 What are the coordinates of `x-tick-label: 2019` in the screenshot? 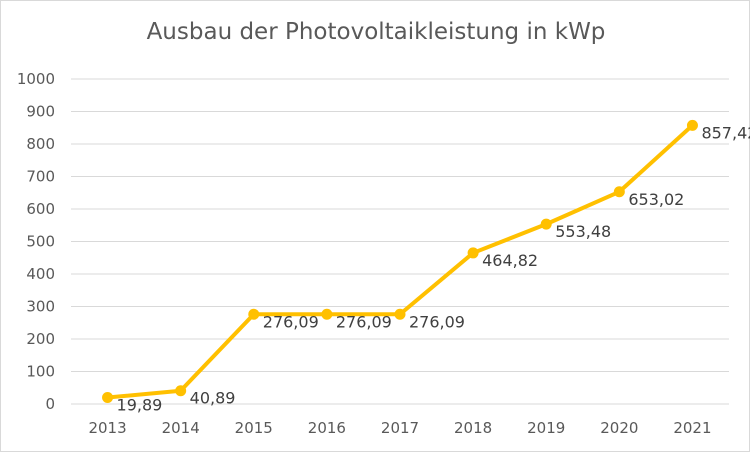 It's located at (546, 428).